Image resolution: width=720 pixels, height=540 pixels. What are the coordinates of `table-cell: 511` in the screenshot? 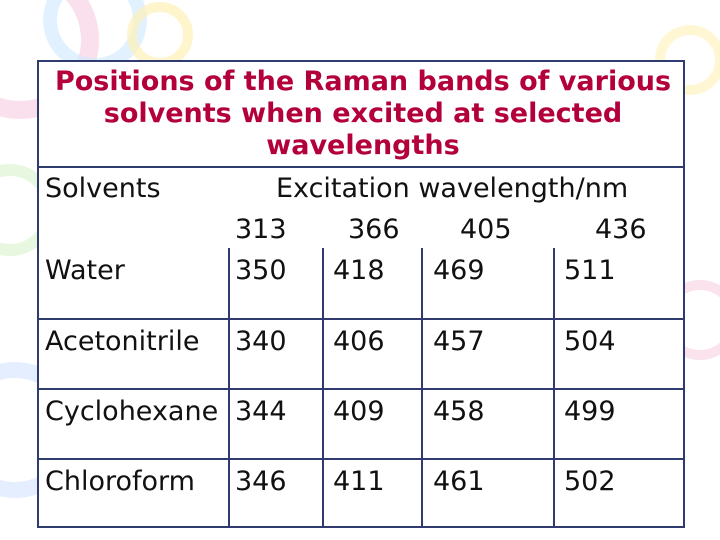 It's located at (590, 270).